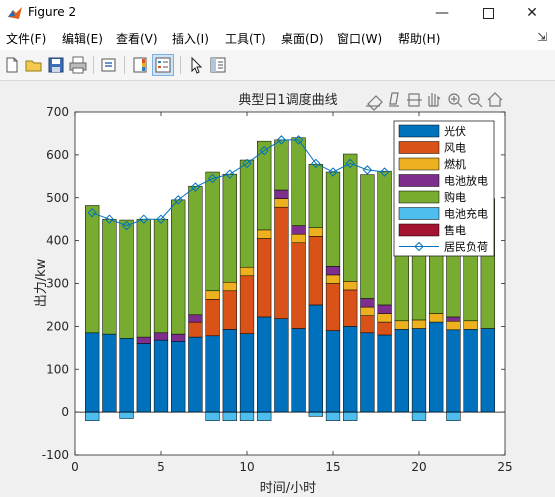  I want to click on legend-label-discharge: 电池放电, so click(466, 181).